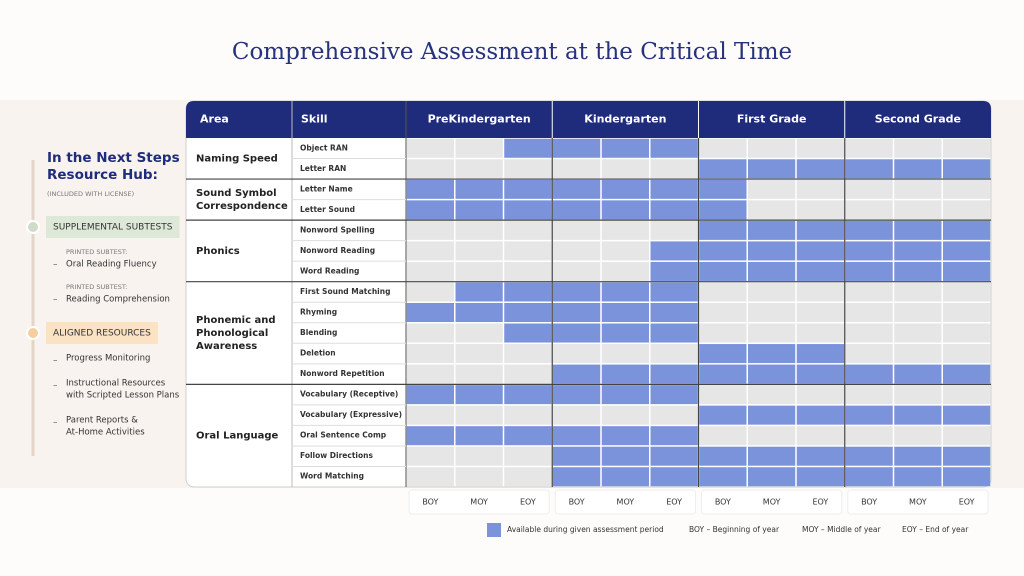  What do you see at coordinates (102, 334) in the screenshot?
I see `section-label: ALIGNED RESOURCES` at bounding box center [102, 334].